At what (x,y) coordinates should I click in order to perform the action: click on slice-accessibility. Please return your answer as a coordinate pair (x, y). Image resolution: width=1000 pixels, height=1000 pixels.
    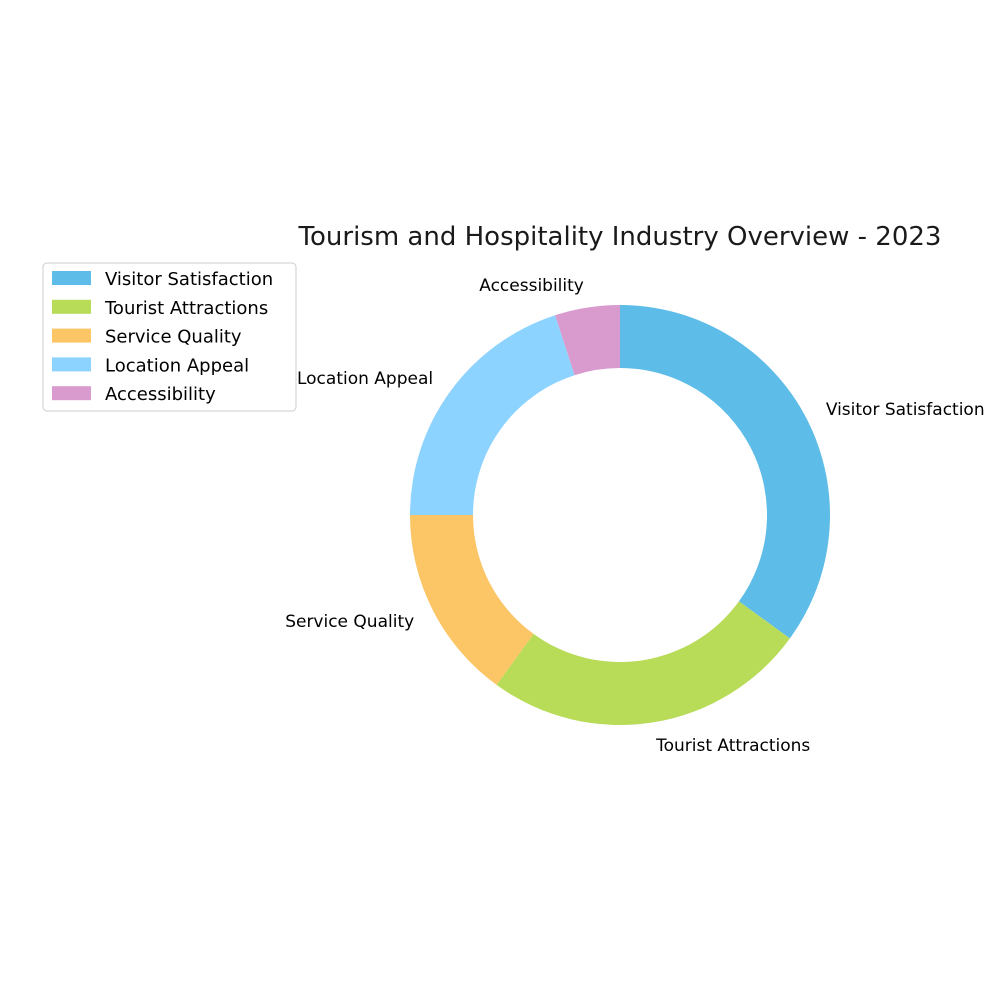
    Looking at the image, I should click on (587, 340).